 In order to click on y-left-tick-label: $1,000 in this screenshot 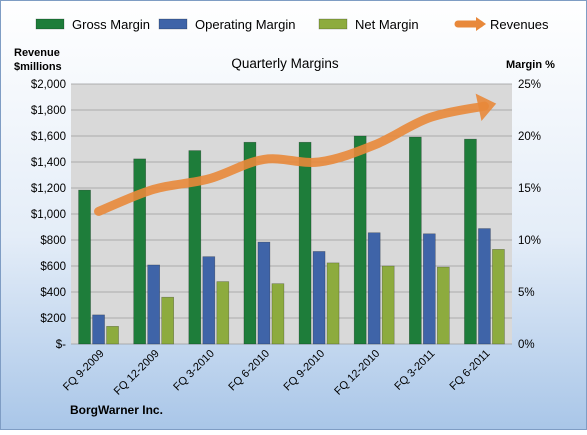, I will do `click(48, 215)`.